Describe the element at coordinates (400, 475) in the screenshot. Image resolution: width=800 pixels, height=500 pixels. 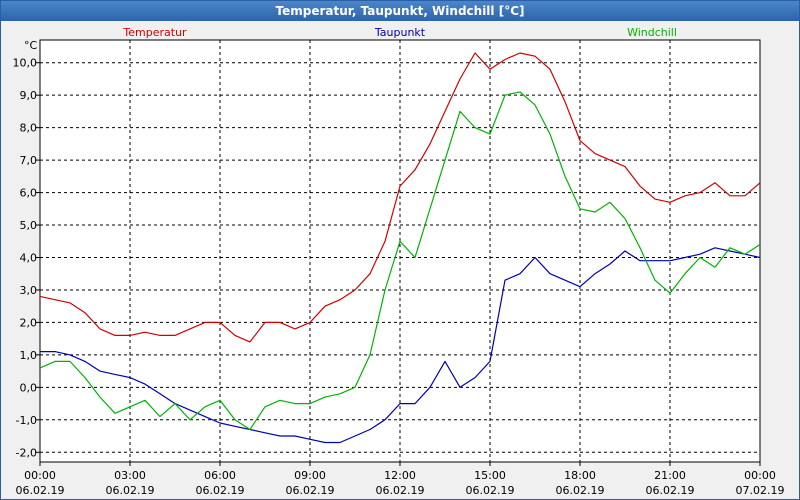
I see `x-tick-time-label: 12:00` at that location.